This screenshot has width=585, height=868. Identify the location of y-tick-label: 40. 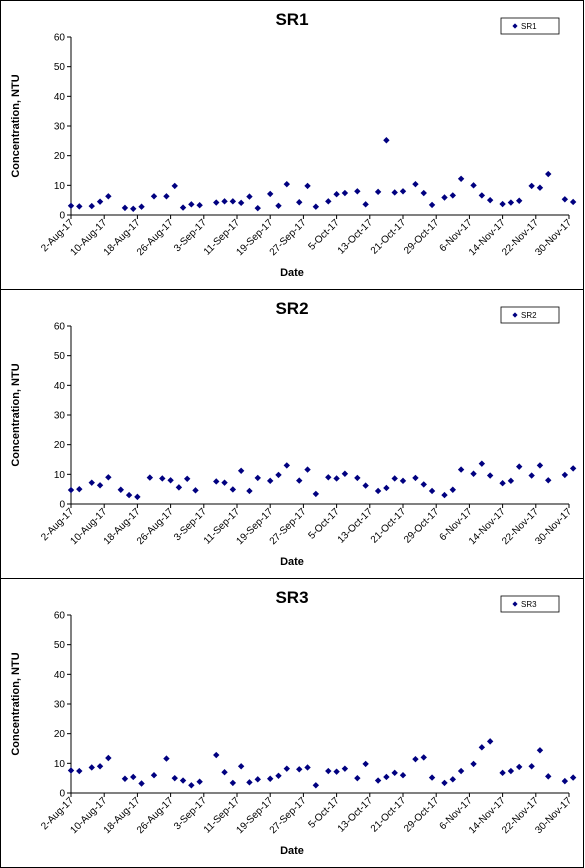
(60, 386).